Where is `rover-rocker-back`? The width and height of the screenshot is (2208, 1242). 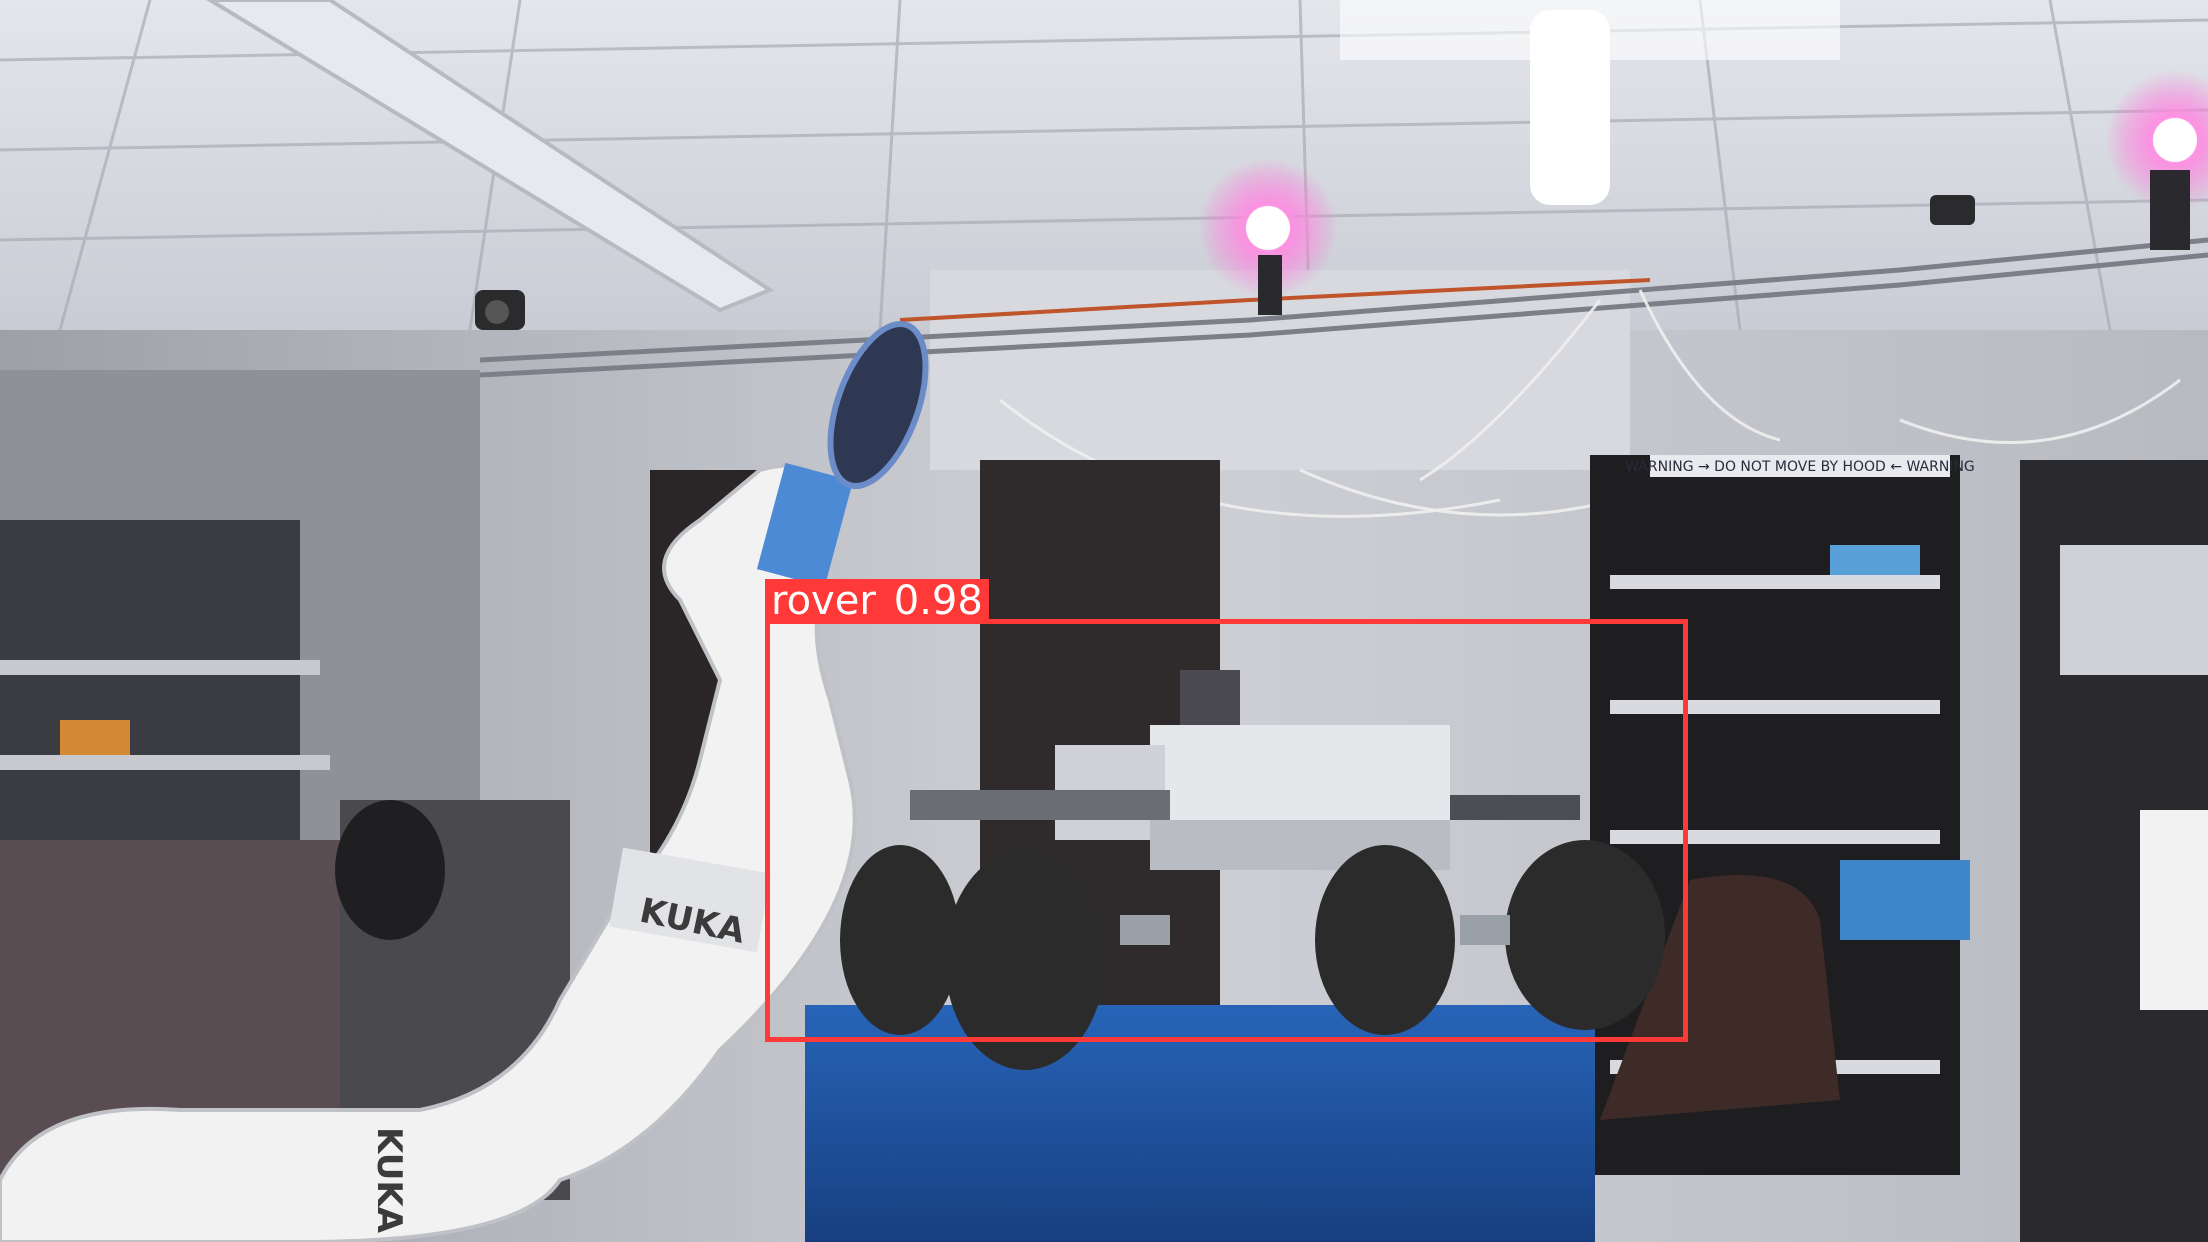
rover-rocker-back is located at coordinates (1515, 807).